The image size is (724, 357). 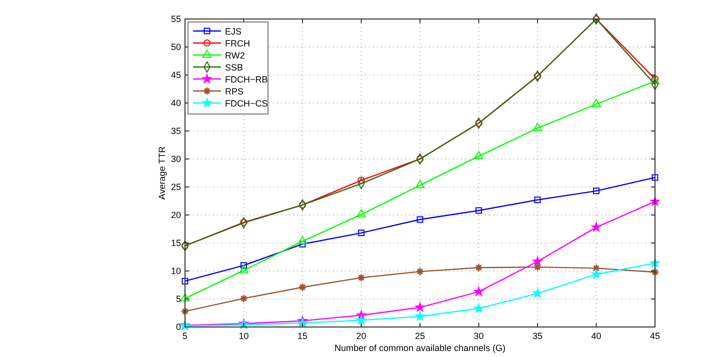 What do you see at coordinates (175, 47) in the screenshot?
I see `y-tick-label: 50` at bounding box center [175, 47].